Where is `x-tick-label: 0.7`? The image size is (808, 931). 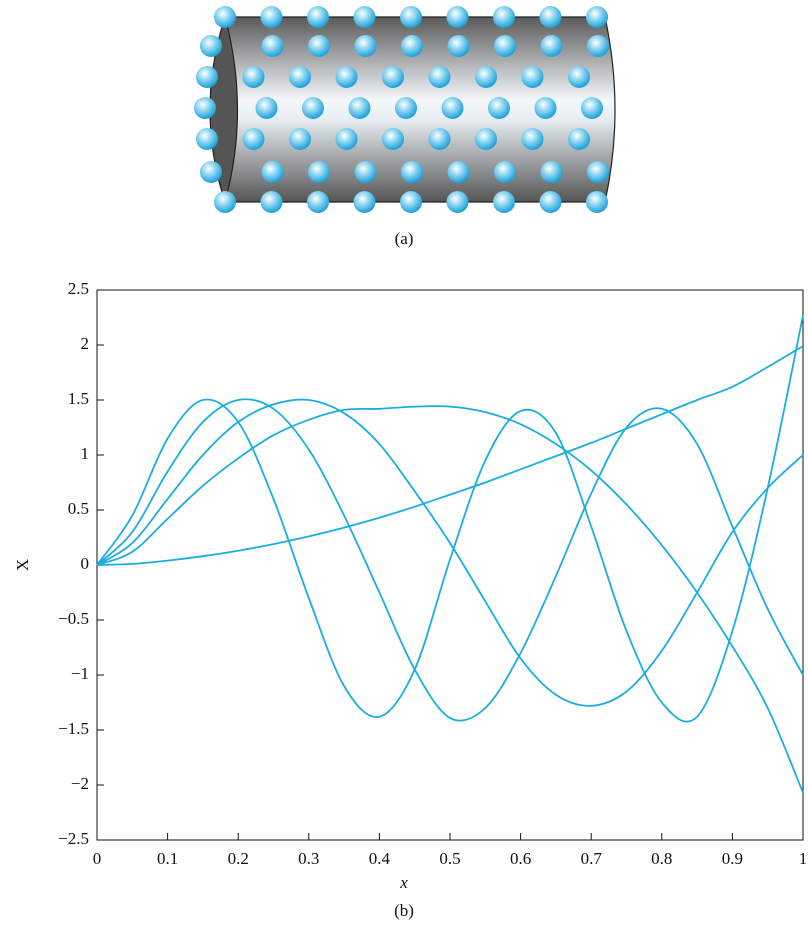
x-tick-label: 0.7 is located at coordinates (592, 858).